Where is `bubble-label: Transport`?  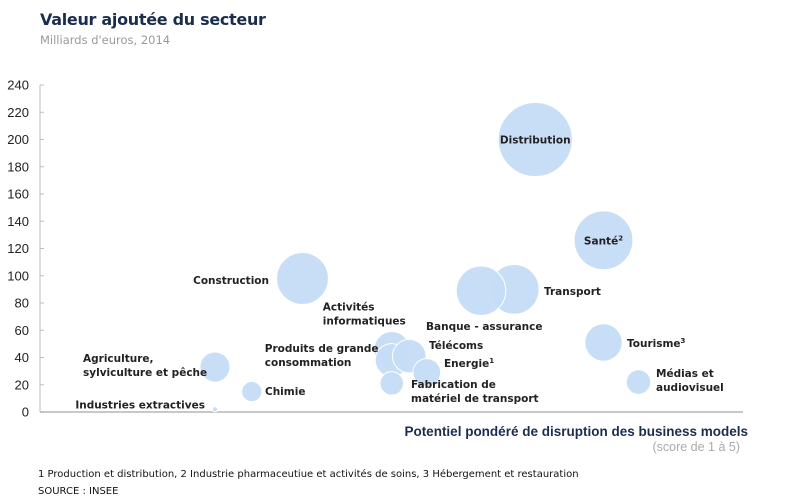 bubble-label: Transport is located at coordinates (572, 292).